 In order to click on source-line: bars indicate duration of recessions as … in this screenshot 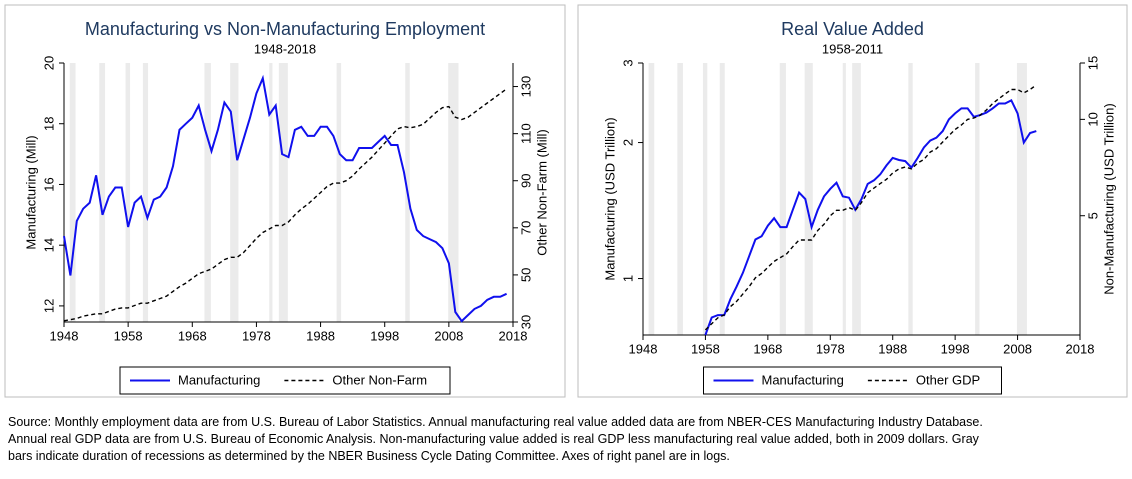, I will do `click(369, 456)`.